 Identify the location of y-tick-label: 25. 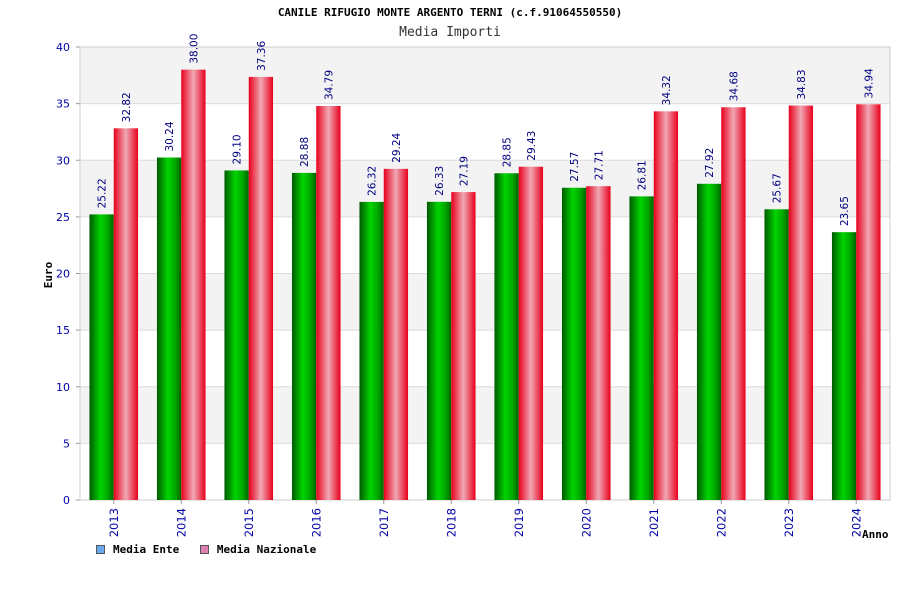
(63, 217).